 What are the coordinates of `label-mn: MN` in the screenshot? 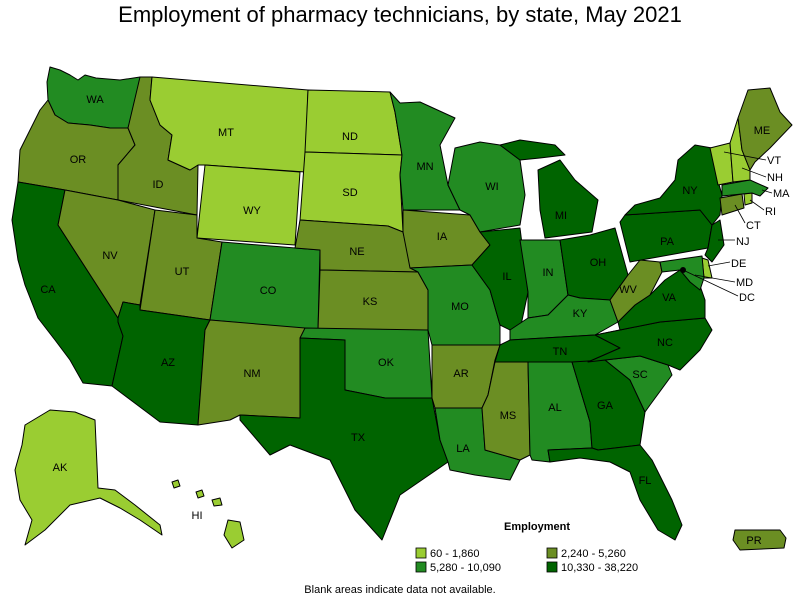 It's located at (424, 167).